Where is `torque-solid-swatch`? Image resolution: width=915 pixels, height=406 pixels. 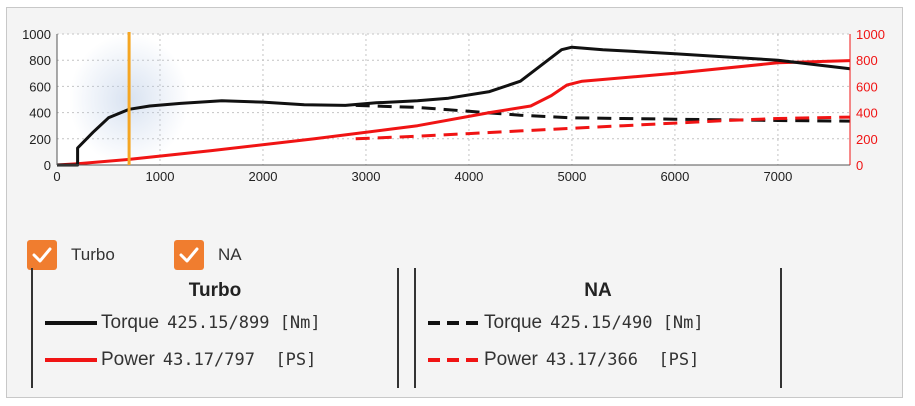 torque-solid-swatch is located at coordinates (71, 323).